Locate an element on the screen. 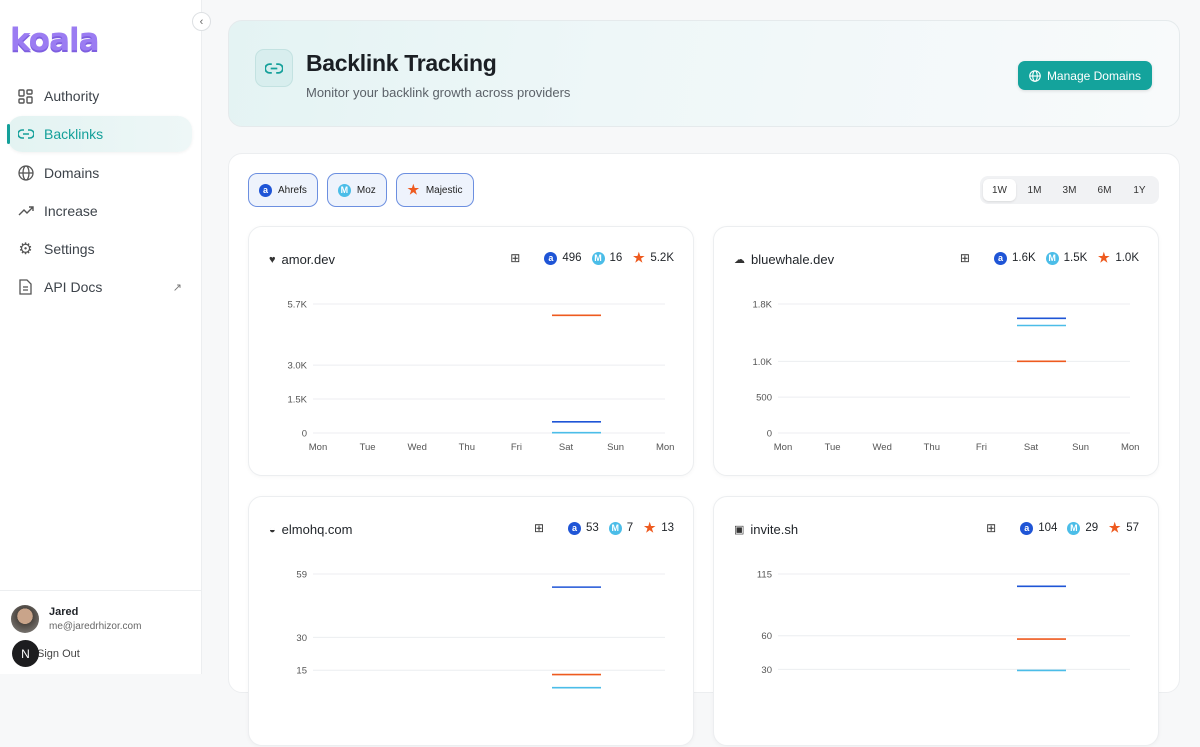  koala-logo: koala is located at coordinates (55, 40).